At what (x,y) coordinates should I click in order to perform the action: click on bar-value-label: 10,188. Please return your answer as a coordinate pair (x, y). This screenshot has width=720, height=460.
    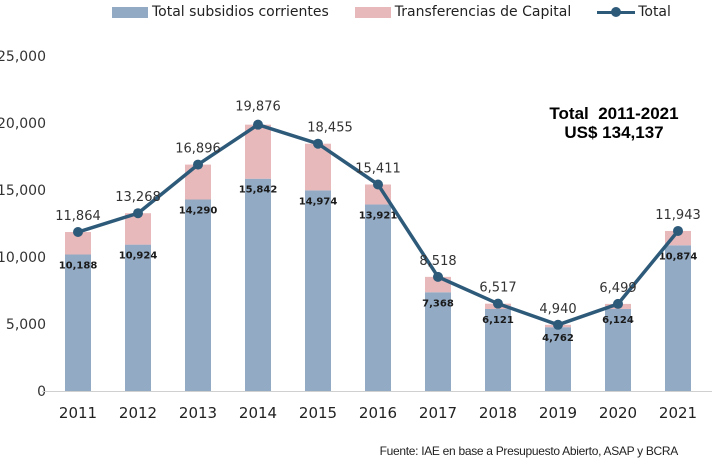
    Looking at the image, I should click on (78, 265).